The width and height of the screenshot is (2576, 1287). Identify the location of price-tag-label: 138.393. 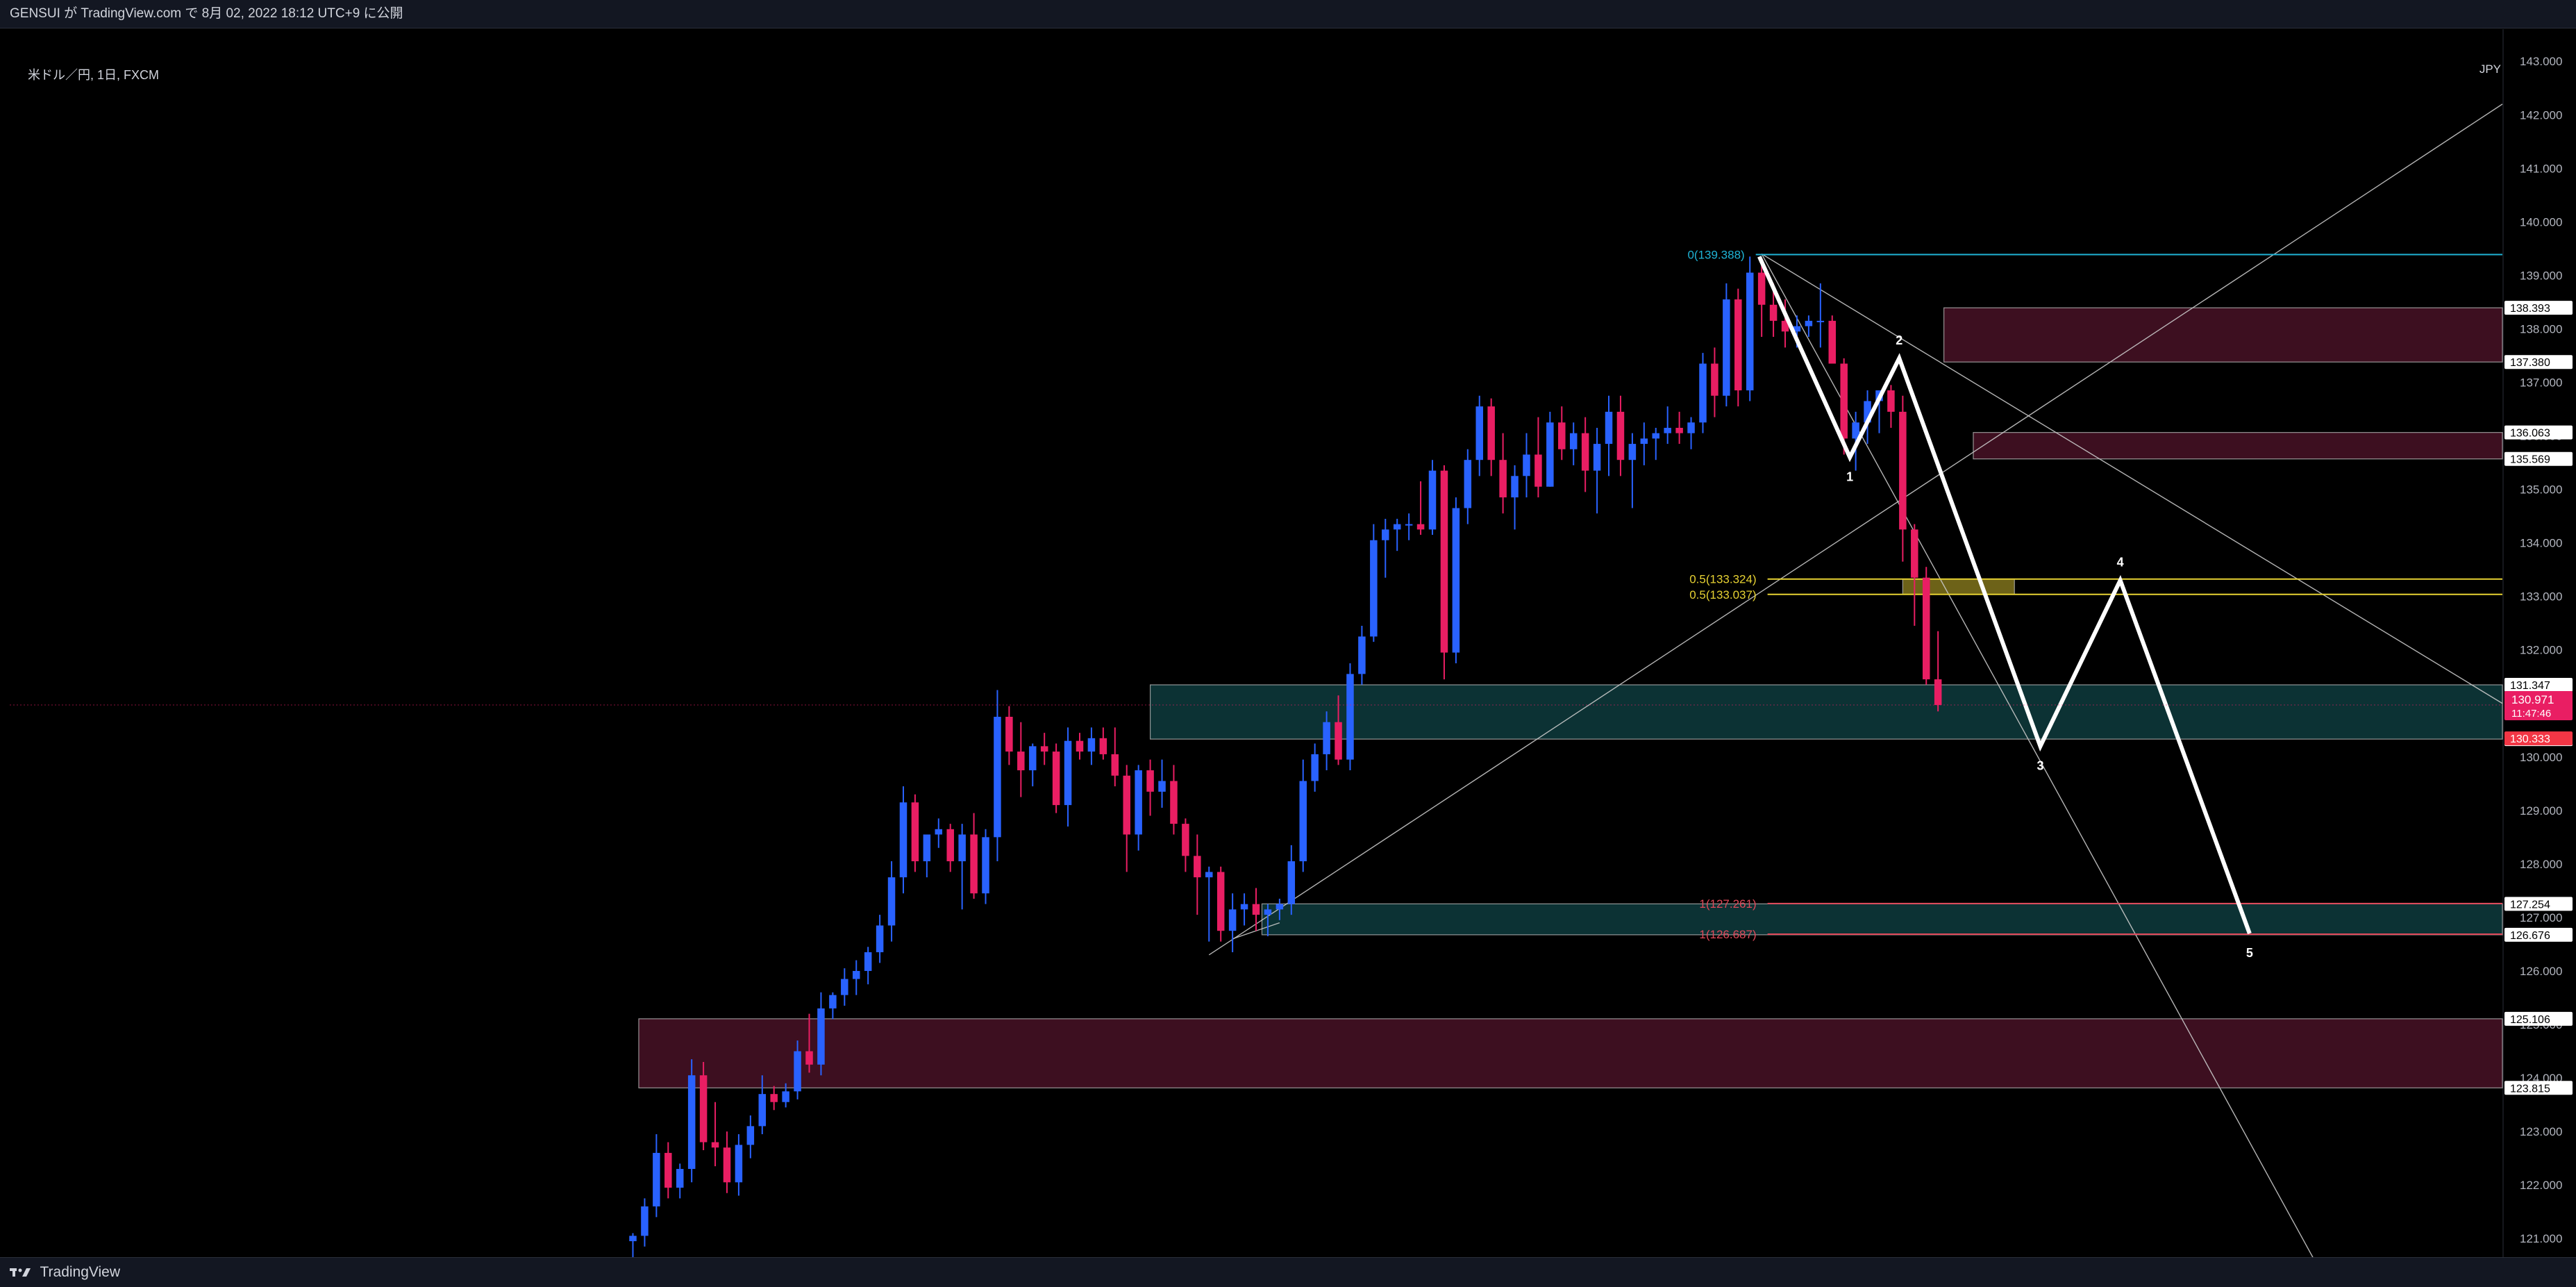
(2530, 309).